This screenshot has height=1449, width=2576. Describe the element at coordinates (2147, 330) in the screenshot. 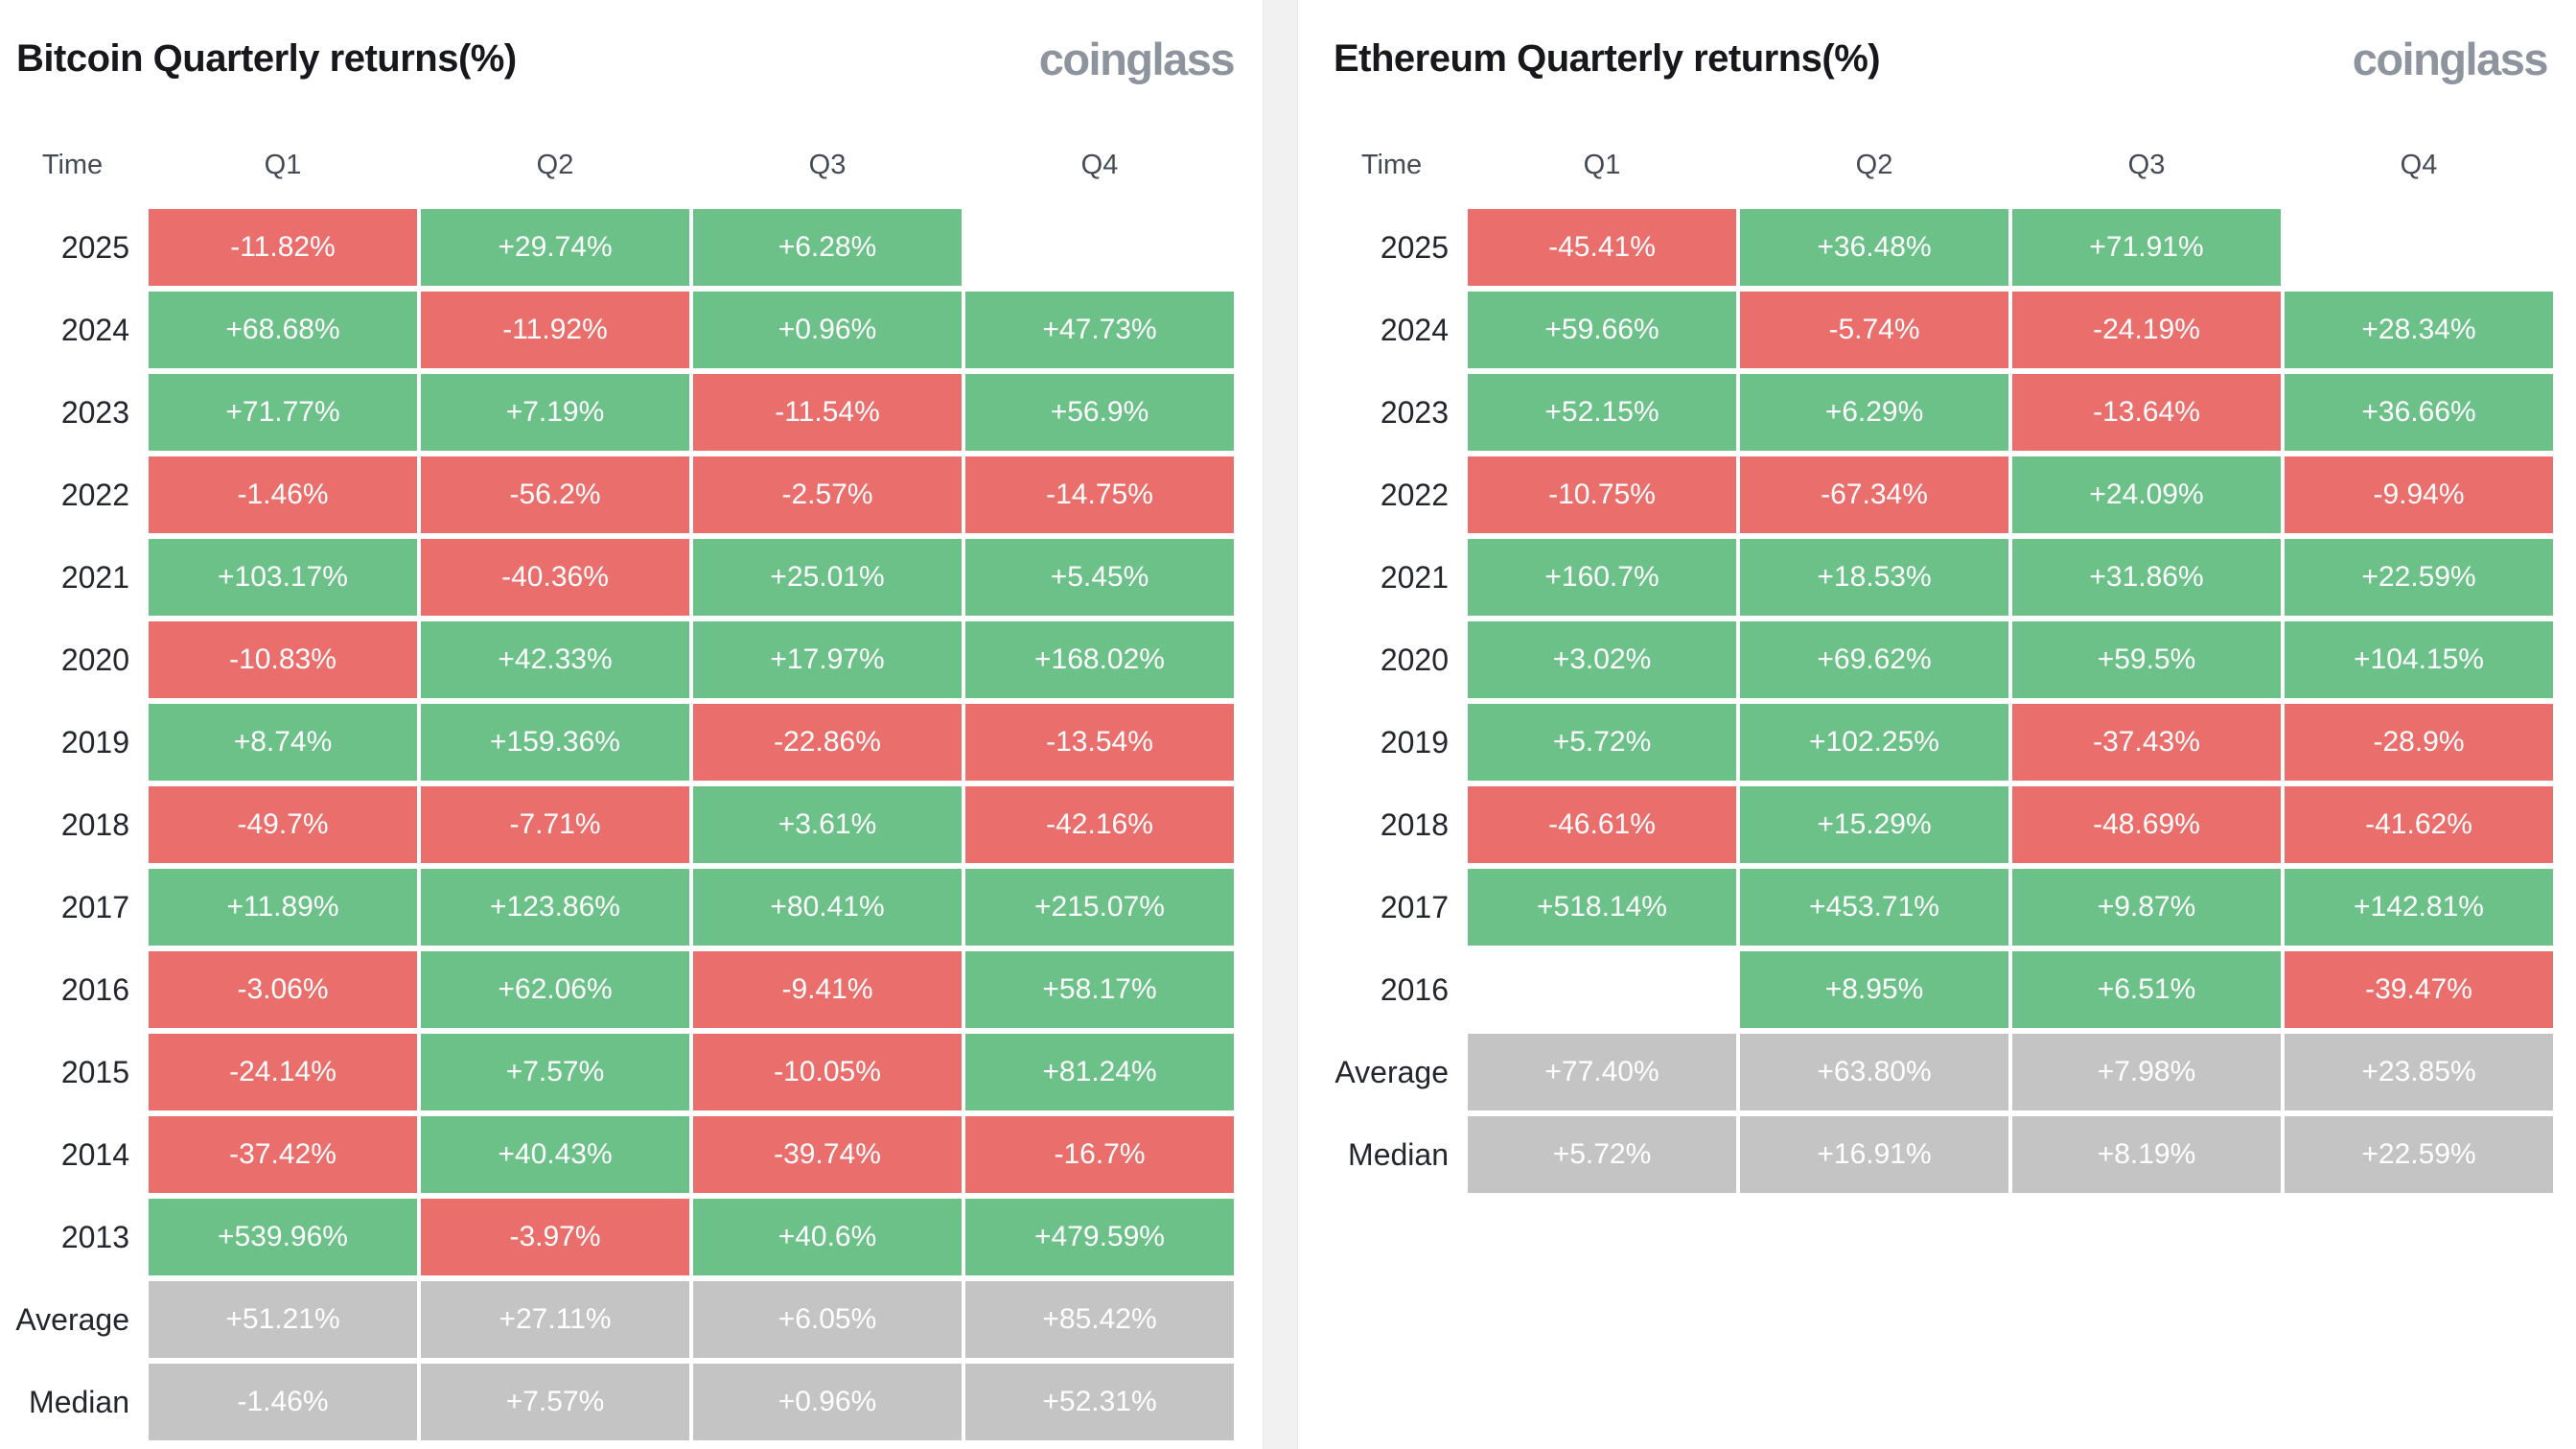

I see `return-cell: -24.19%` at that location.